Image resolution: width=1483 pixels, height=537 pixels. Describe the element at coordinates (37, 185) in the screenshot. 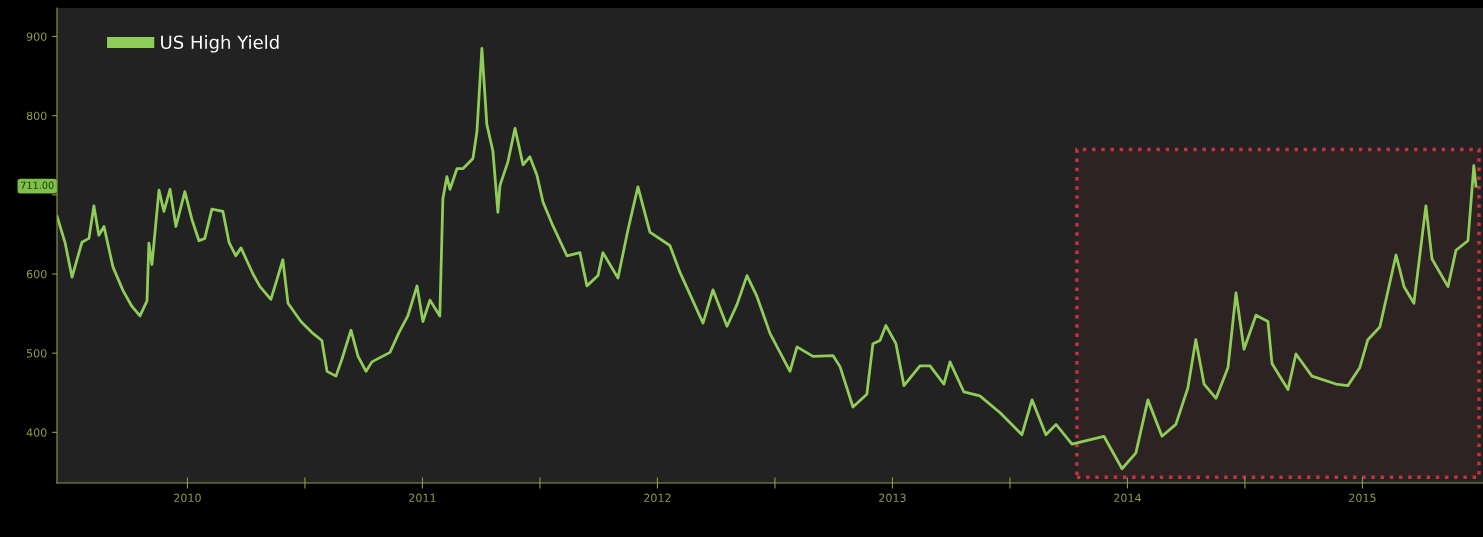

I see `text: 711.00` at that location.